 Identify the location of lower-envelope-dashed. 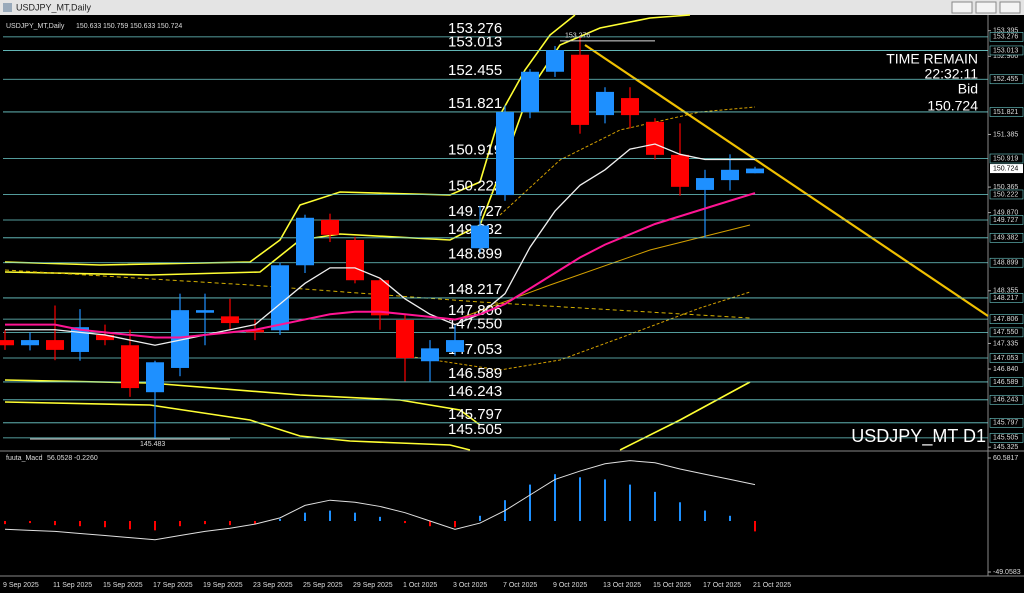
(575, 331).